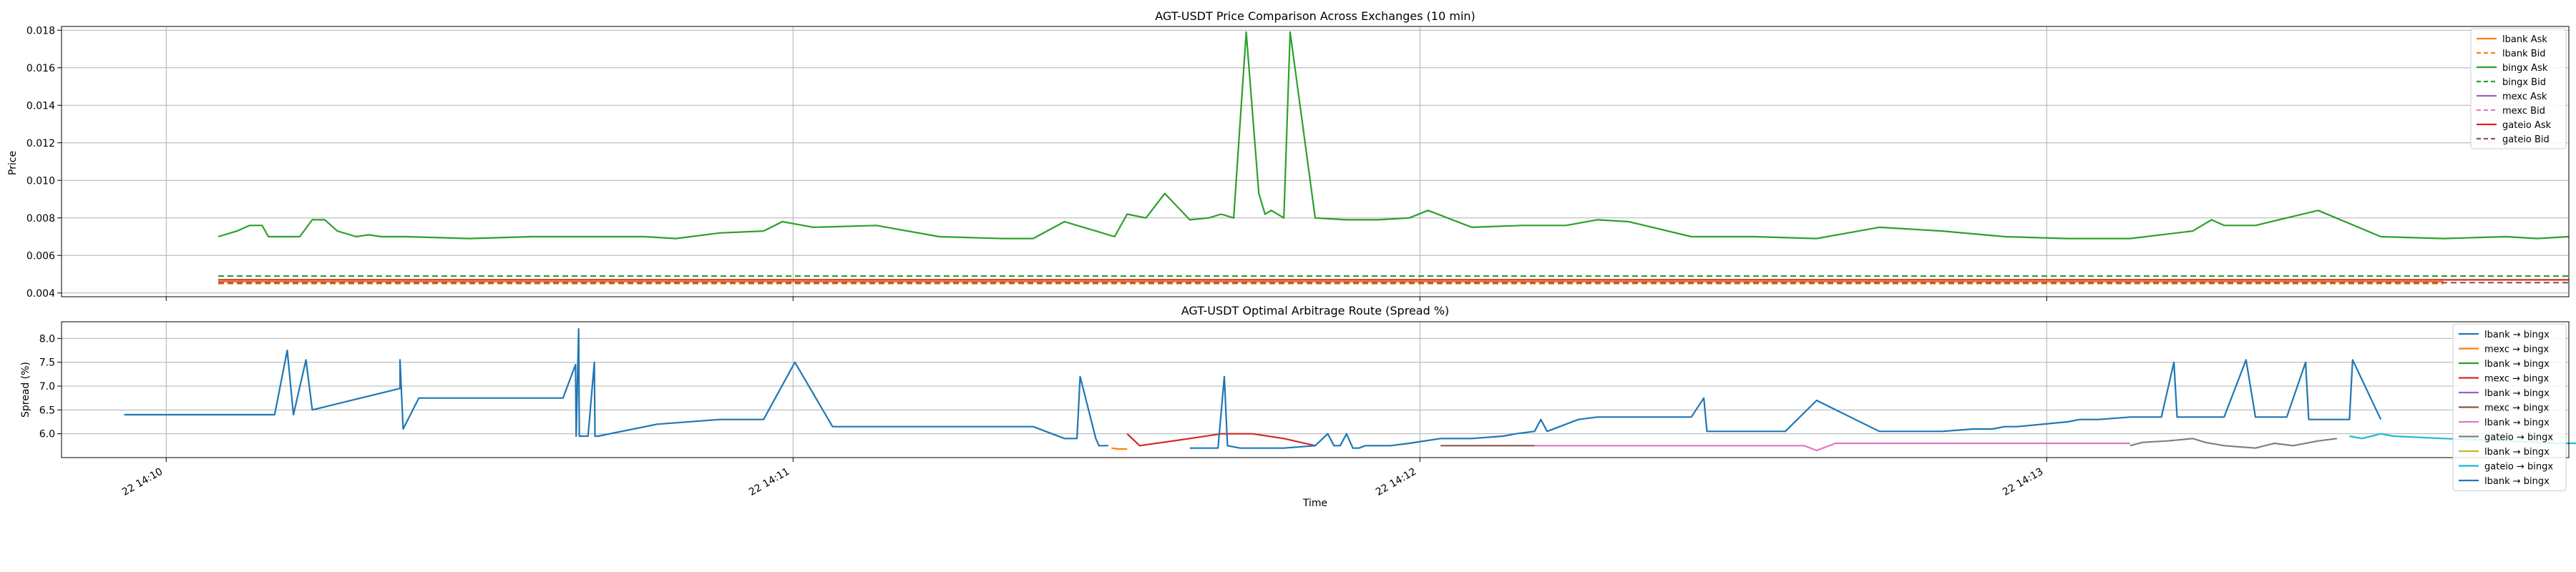  What do you see at coordinates (2524, 82) in the screenshot?
I see `legend-entry: bingx Bid` at bounding box center [2524, 82].